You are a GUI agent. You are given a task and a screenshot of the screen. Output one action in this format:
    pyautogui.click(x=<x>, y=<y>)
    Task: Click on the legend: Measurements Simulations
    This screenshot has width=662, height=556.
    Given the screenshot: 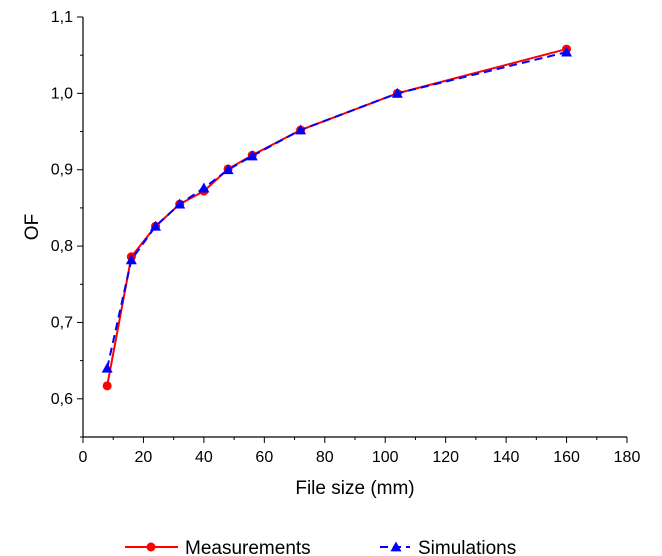 What is the action you would take?
    pyautogui.click(x=320, y=547)
    